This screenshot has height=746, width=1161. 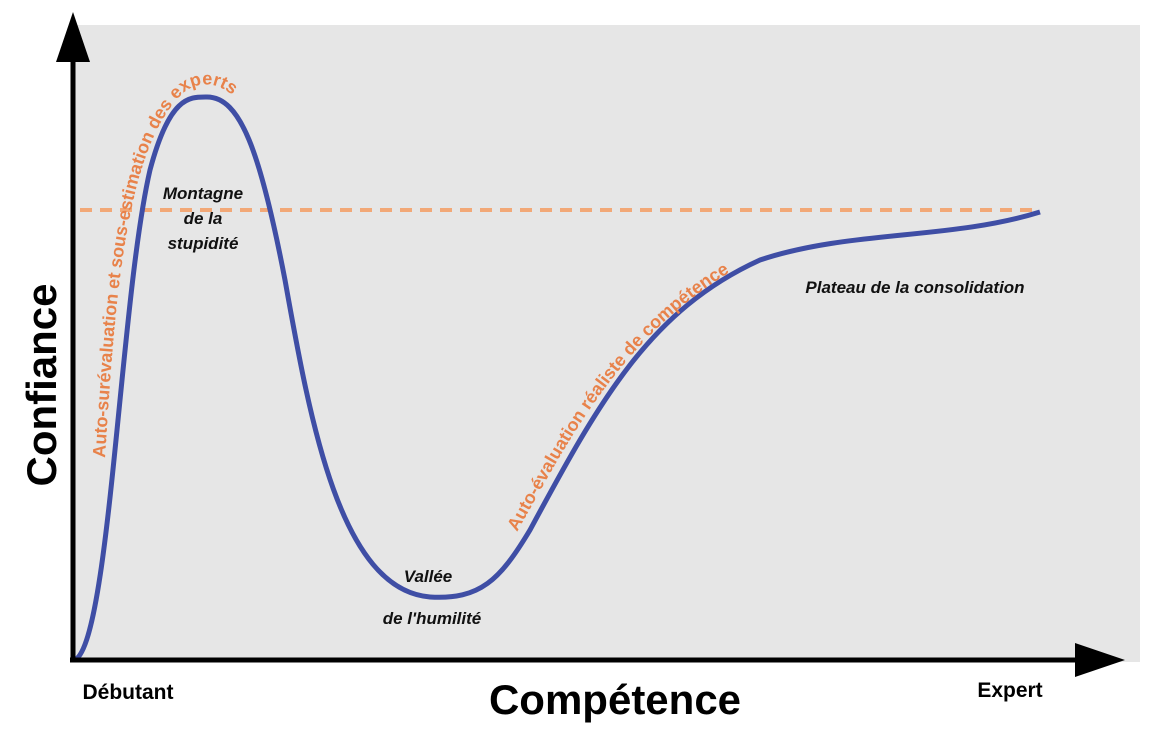 I want to click on stage-label: de la, so click(x=203, y=218).